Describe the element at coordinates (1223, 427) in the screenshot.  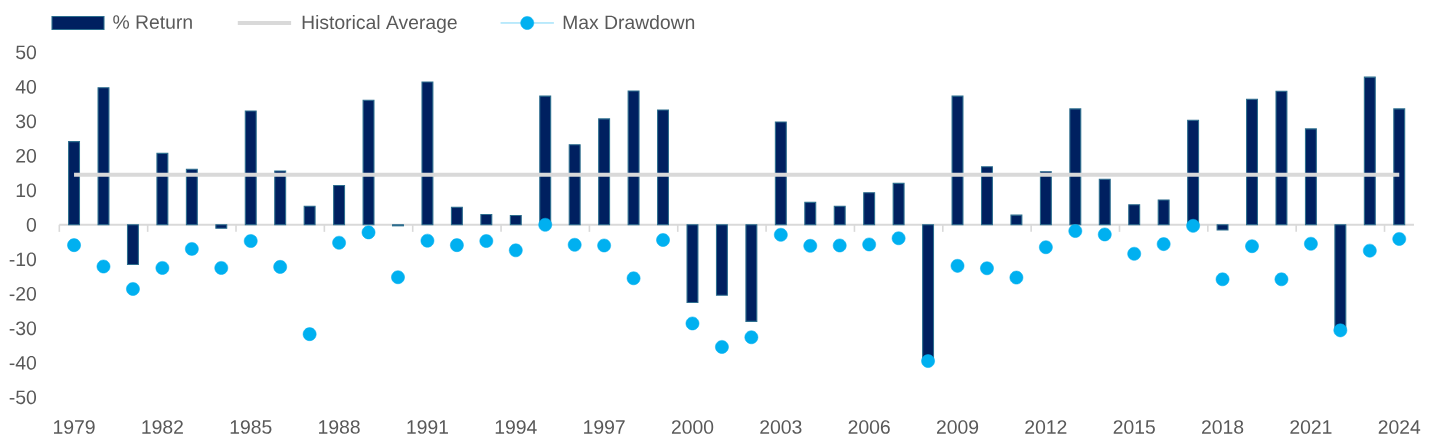
I see `x-tick-label: 2018` at that location.